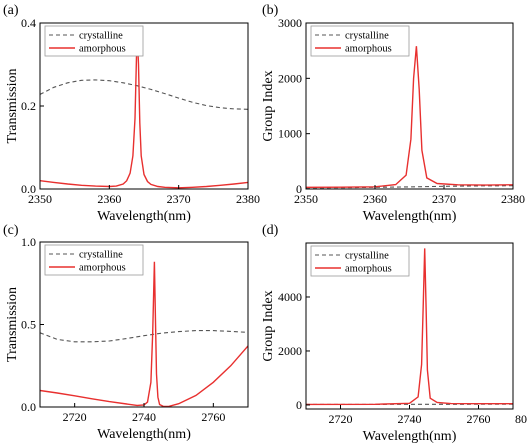  Describe the element at coordinates (28, 242) in the screenshot. I see `y-tick-label: 1.0` at that location.